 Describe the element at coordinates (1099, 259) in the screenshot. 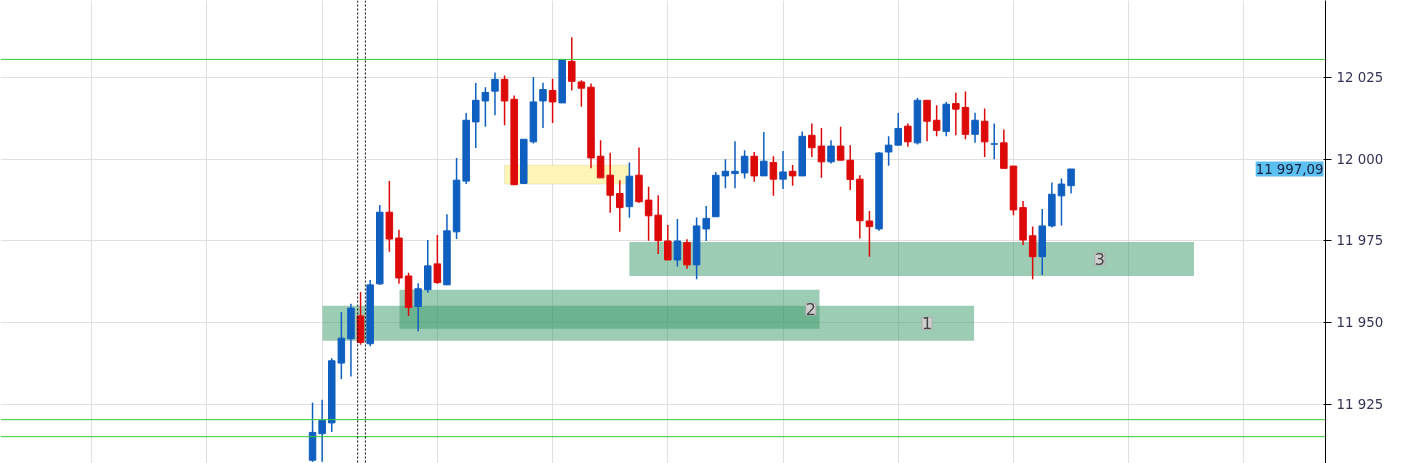

I see `band-label: 3` at that location.